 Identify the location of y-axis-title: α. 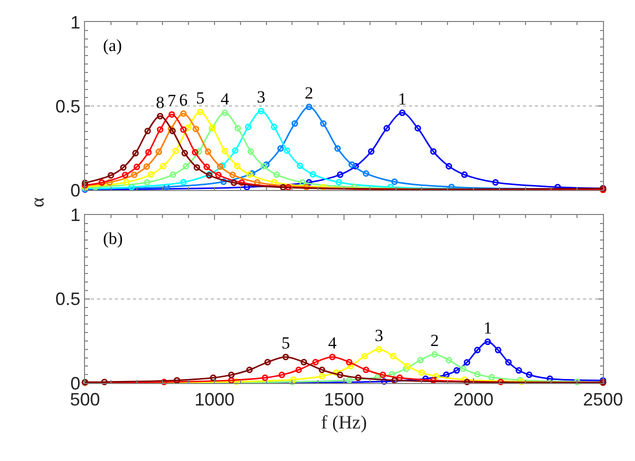
(37, 202).